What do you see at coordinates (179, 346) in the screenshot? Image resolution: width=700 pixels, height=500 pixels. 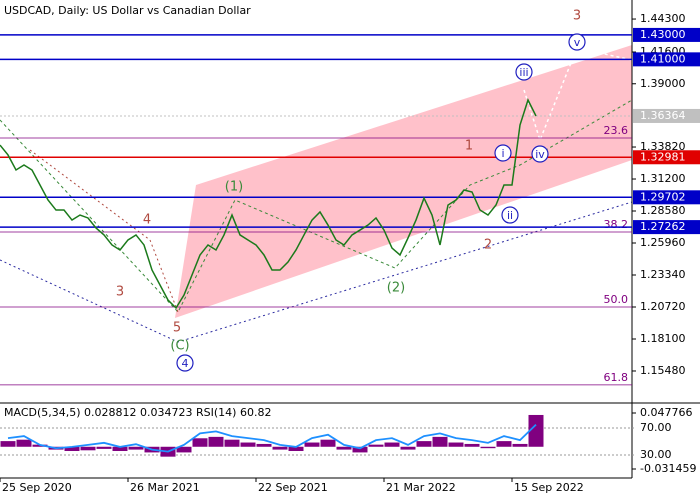 I see `wave-label: (C)` at bounding box center [179, 346].